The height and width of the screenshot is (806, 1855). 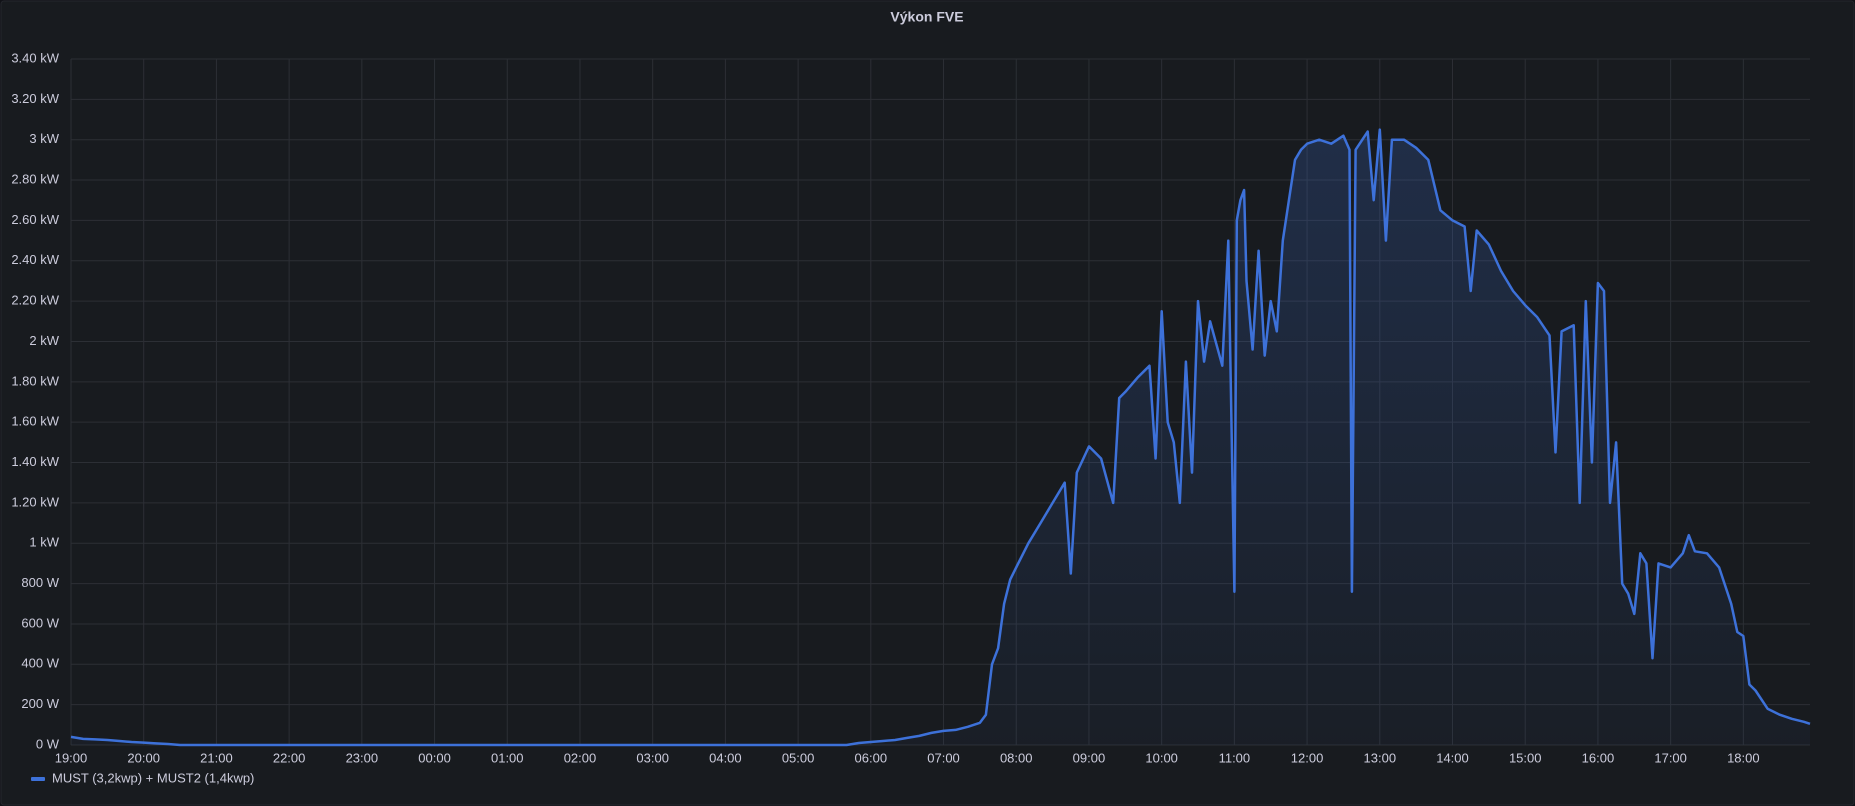 I want to click on x-tick-label: 06:00, so click(x=871, y=757).